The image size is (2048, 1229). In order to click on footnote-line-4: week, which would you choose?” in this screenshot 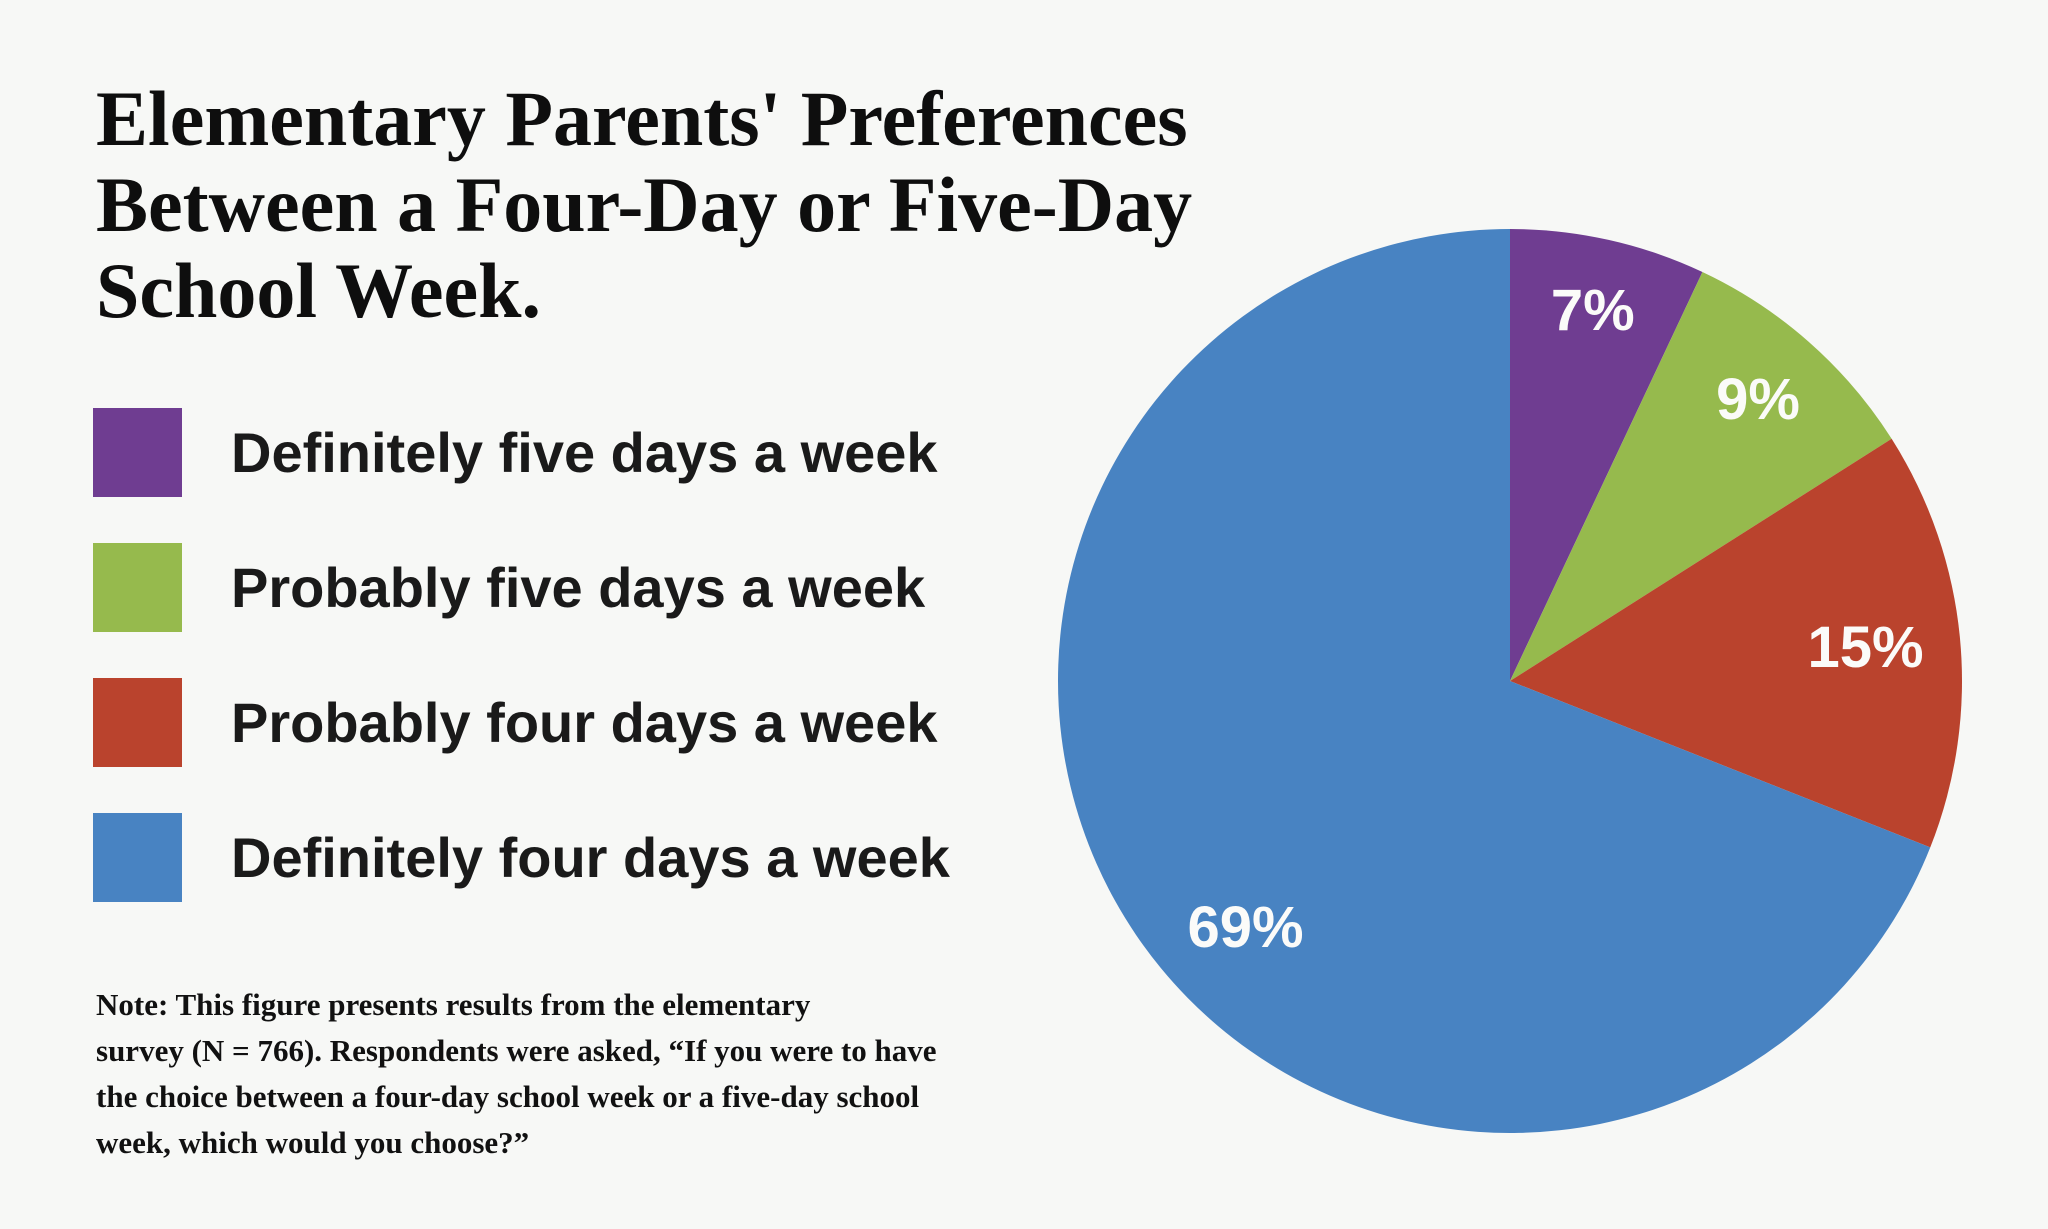, I will do `click(313, 1142)`.